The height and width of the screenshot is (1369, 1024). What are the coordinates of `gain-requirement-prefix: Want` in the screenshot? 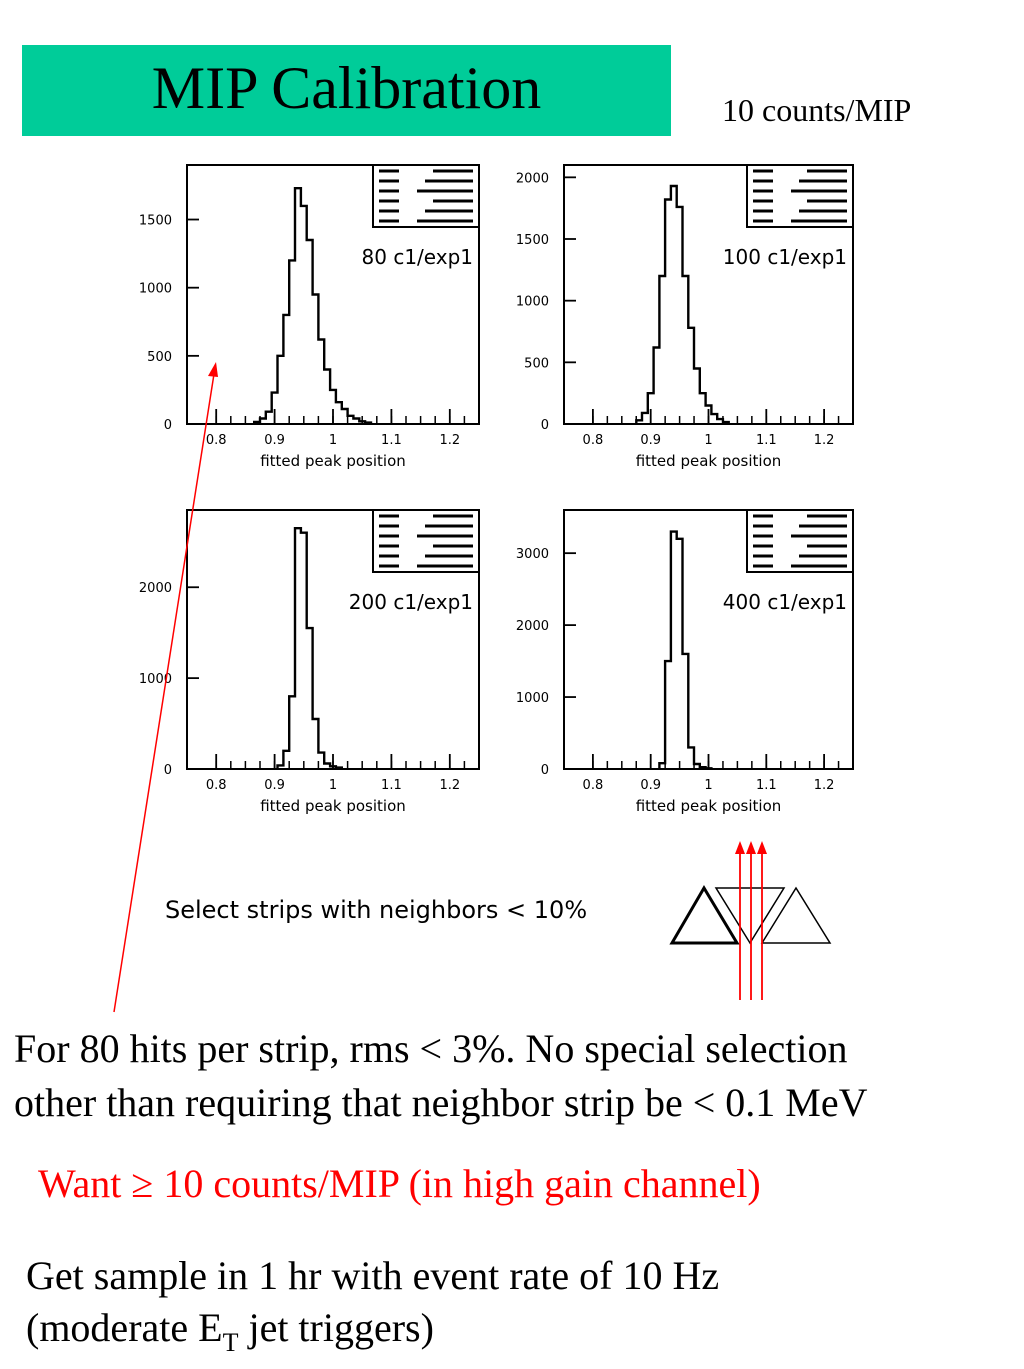 It's located at (85, 1183).